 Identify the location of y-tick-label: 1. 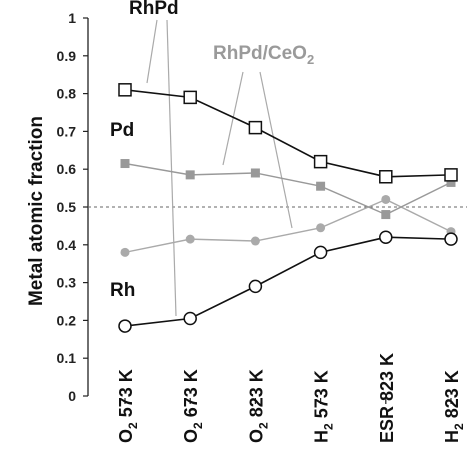
(72, 18).